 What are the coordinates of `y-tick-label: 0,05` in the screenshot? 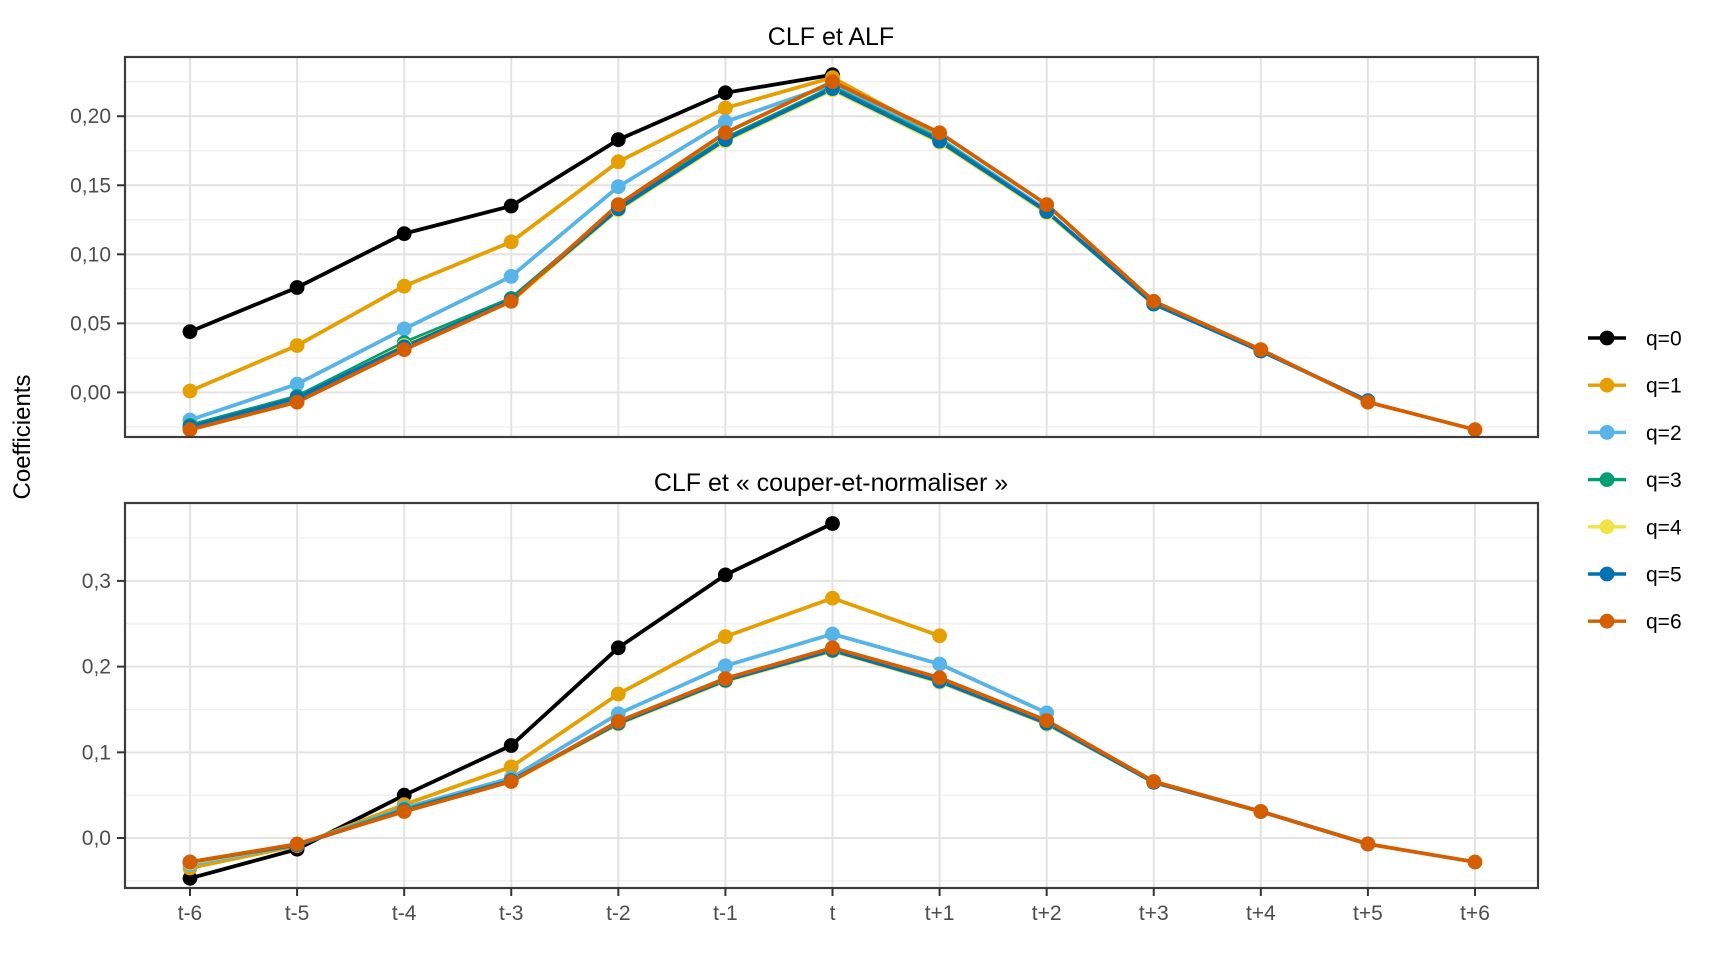 It's located at (90, 323).